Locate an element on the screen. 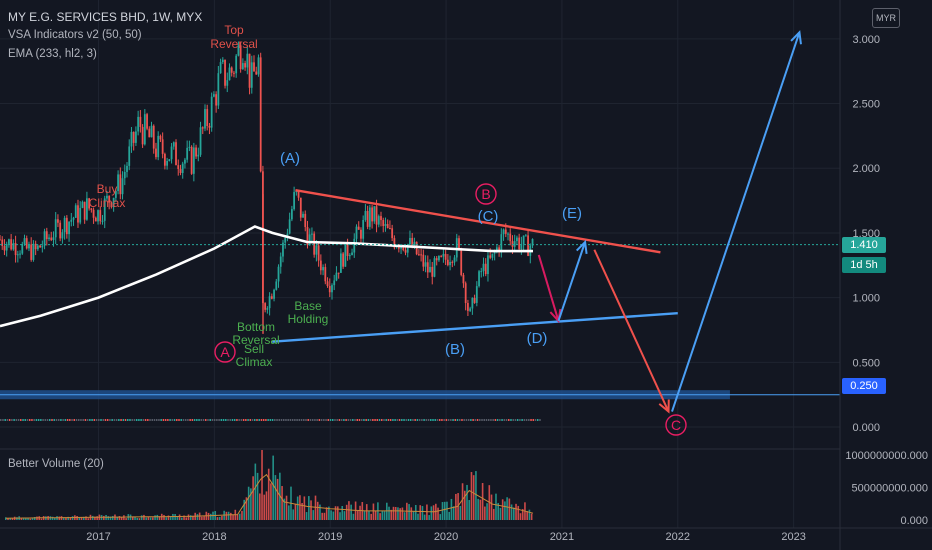 Image resolution: width=932 pixels, height=550 pixels. volume-indicator-legend: Better Volume (20) is located at coordinates (56, 464).